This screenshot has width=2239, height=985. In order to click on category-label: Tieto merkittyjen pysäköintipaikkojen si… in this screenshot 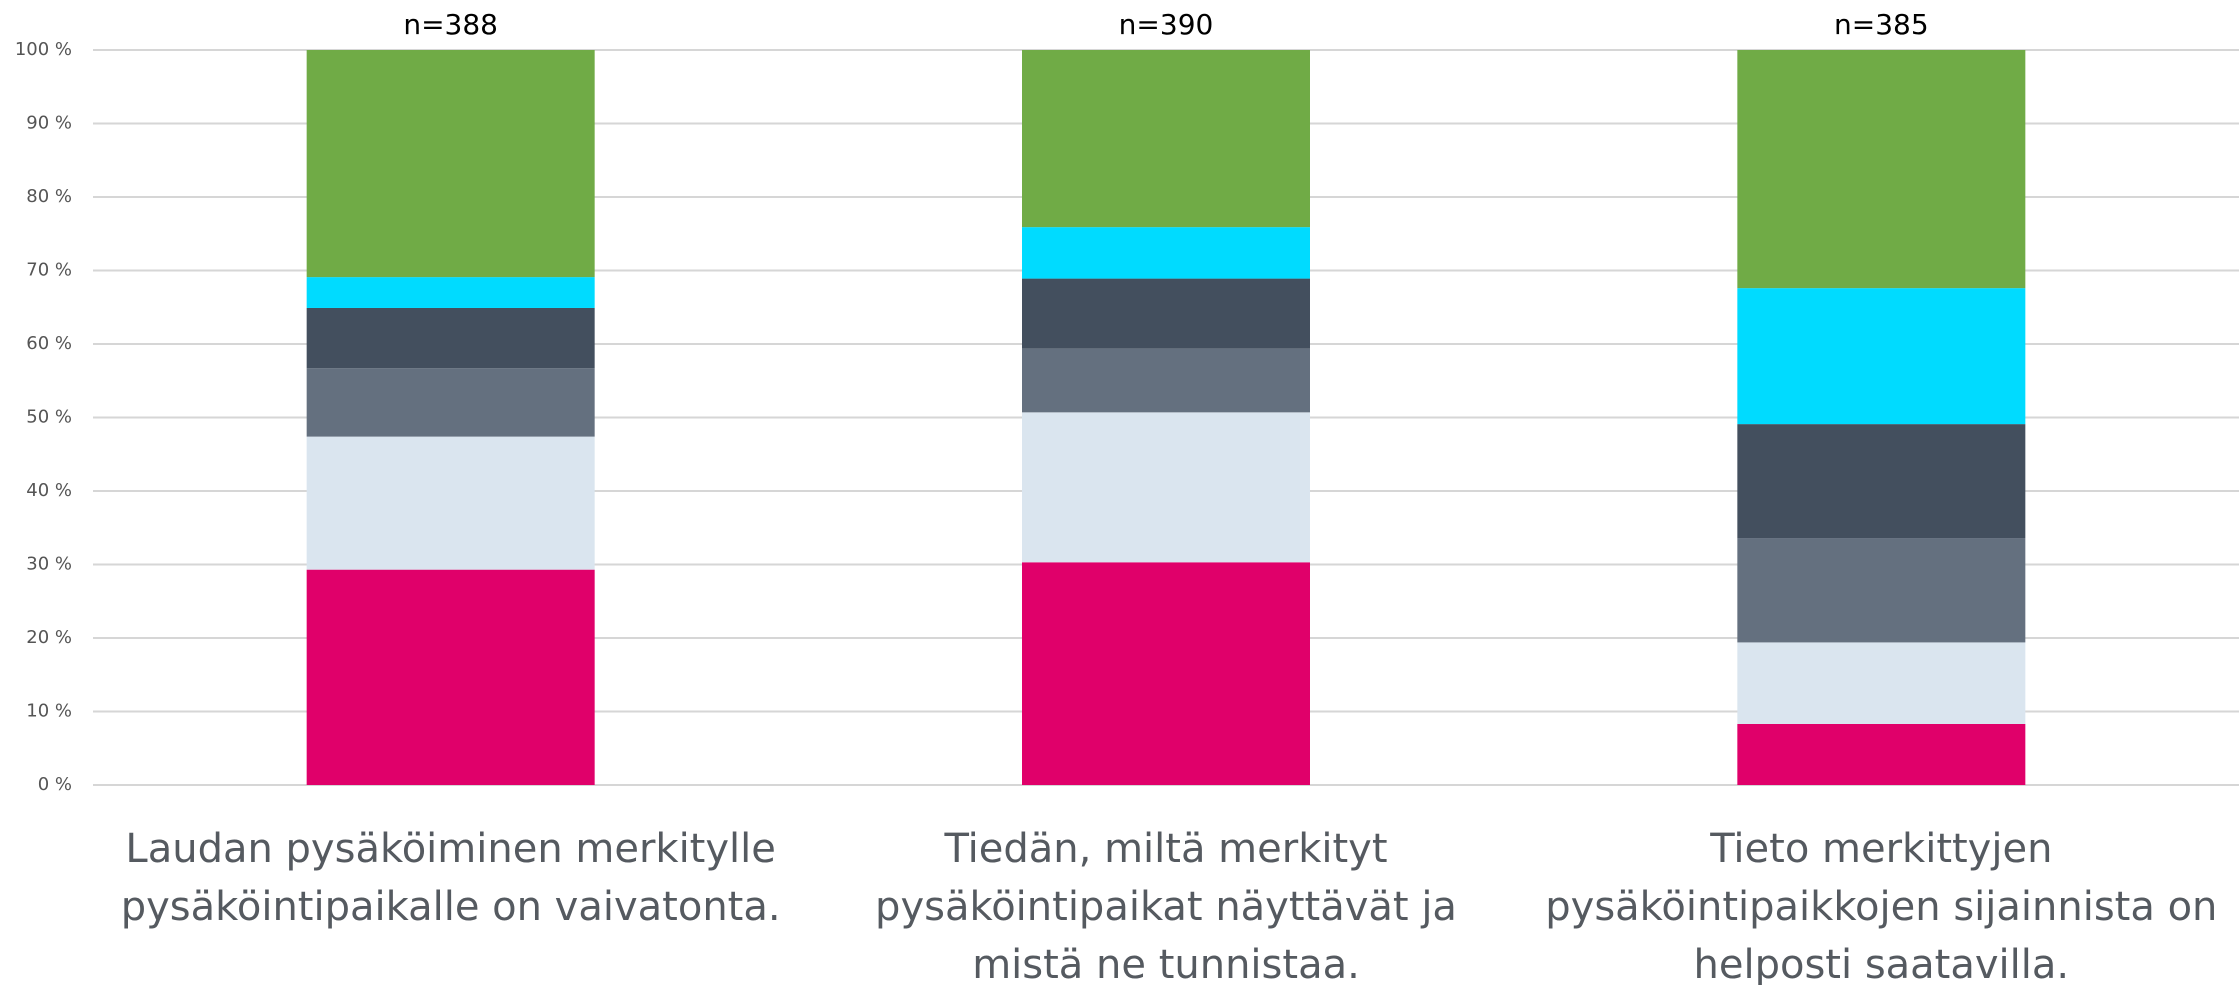, I will do `click(1881, 905)`.